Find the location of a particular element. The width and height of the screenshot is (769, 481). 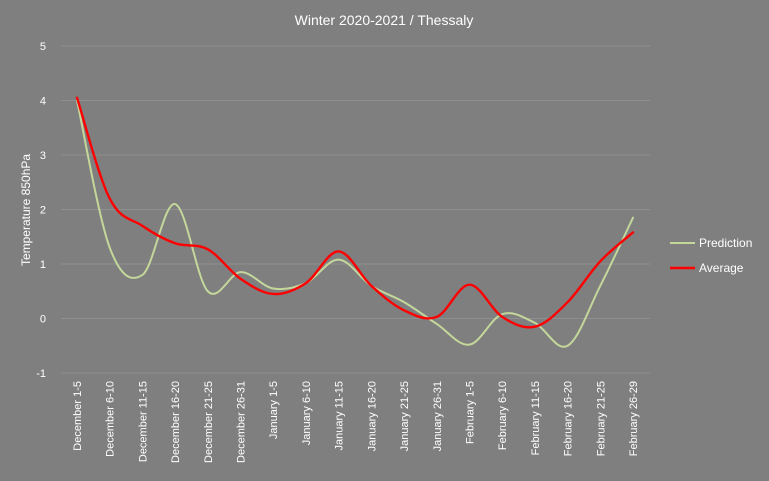

y-axis-ticks: 5 4 3 2 1 0 -1 is located at coordinates (41, 210).